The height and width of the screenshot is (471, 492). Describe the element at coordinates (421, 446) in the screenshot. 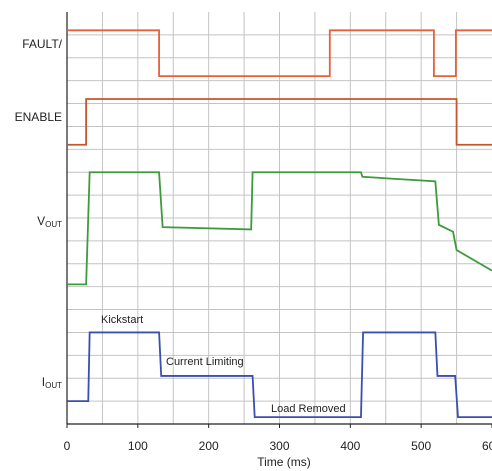

I see `x-tick-label: 500` at that location.